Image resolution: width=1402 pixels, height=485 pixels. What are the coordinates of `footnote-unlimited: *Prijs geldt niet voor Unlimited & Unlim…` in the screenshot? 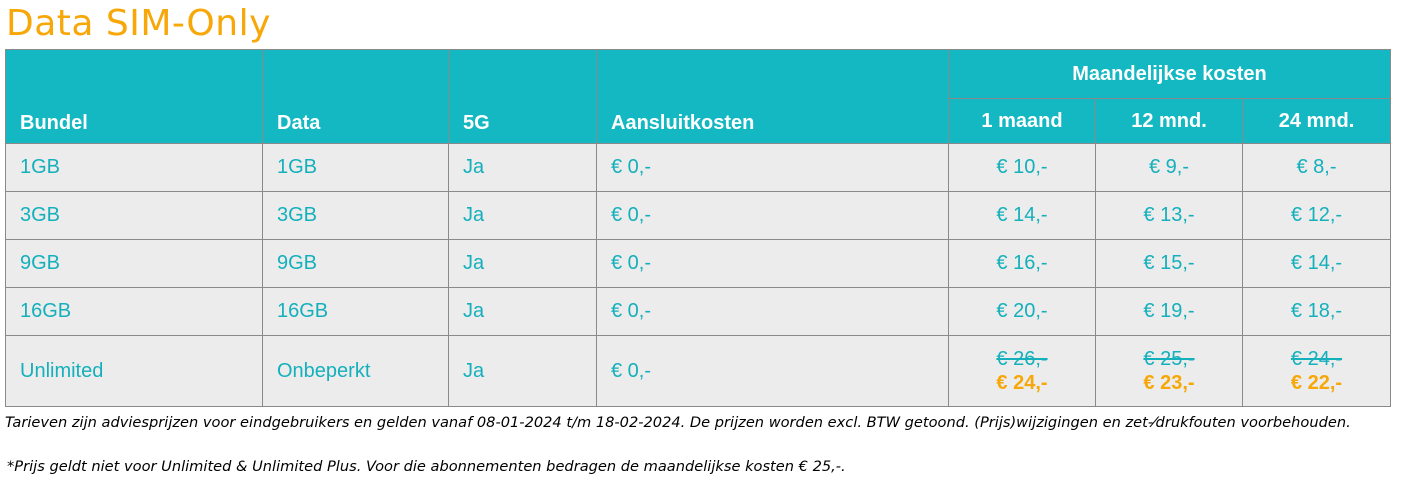 It's located at (426, 466).